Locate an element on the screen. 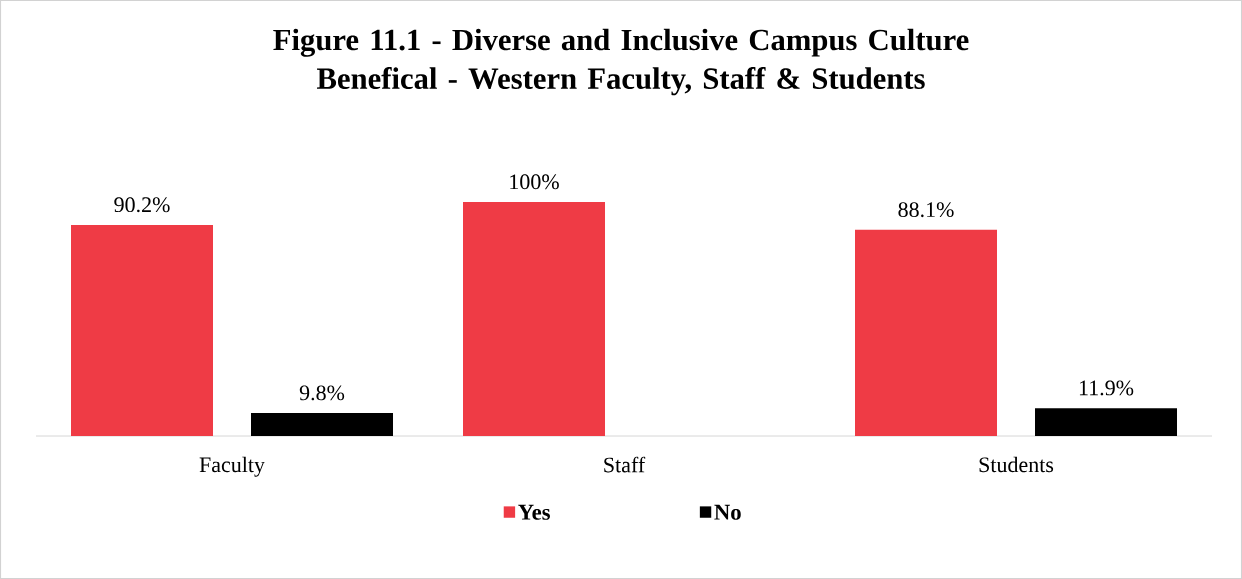 The height and width of the screenshot is (579, 1242). chart-title: Figure 11.1 - Diverse and Inclusive Campus Culture Benefical - Western Faculty, Staff & Students is located at coordinates (621, 62).